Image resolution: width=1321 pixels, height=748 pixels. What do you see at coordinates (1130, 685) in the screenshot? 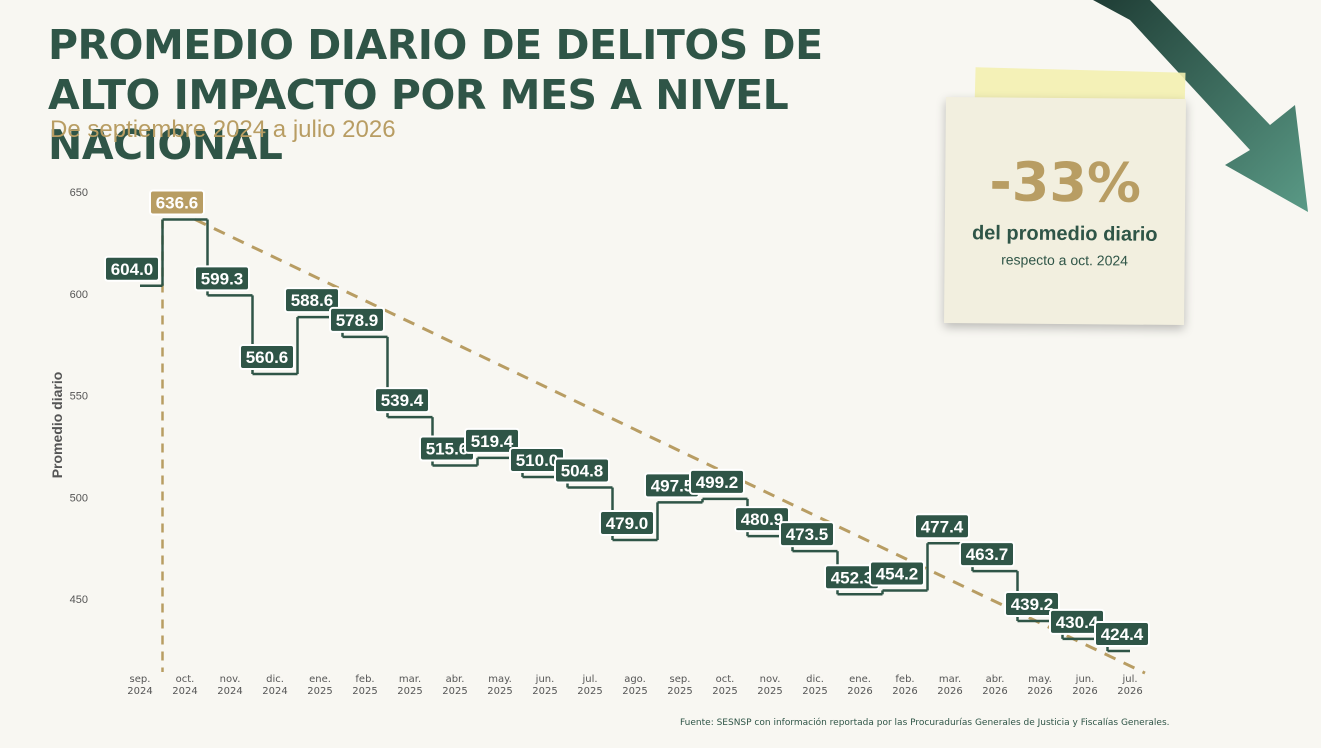
I see `x-tick-label: jul. 2026` at bounding box center [1130, 685].